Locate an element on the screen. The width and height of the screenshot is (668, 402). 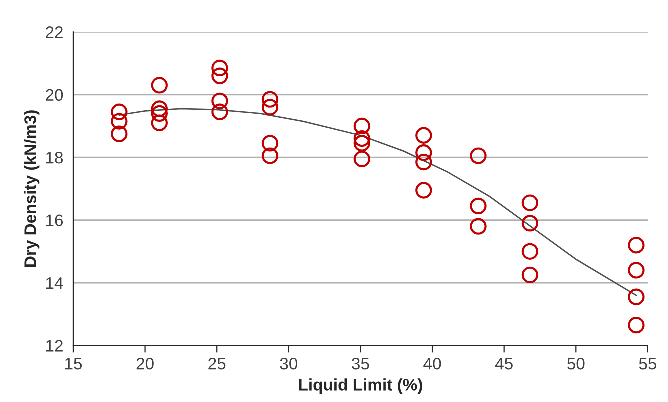
x-tick-label: 25 is located at coordinates (217, 364).